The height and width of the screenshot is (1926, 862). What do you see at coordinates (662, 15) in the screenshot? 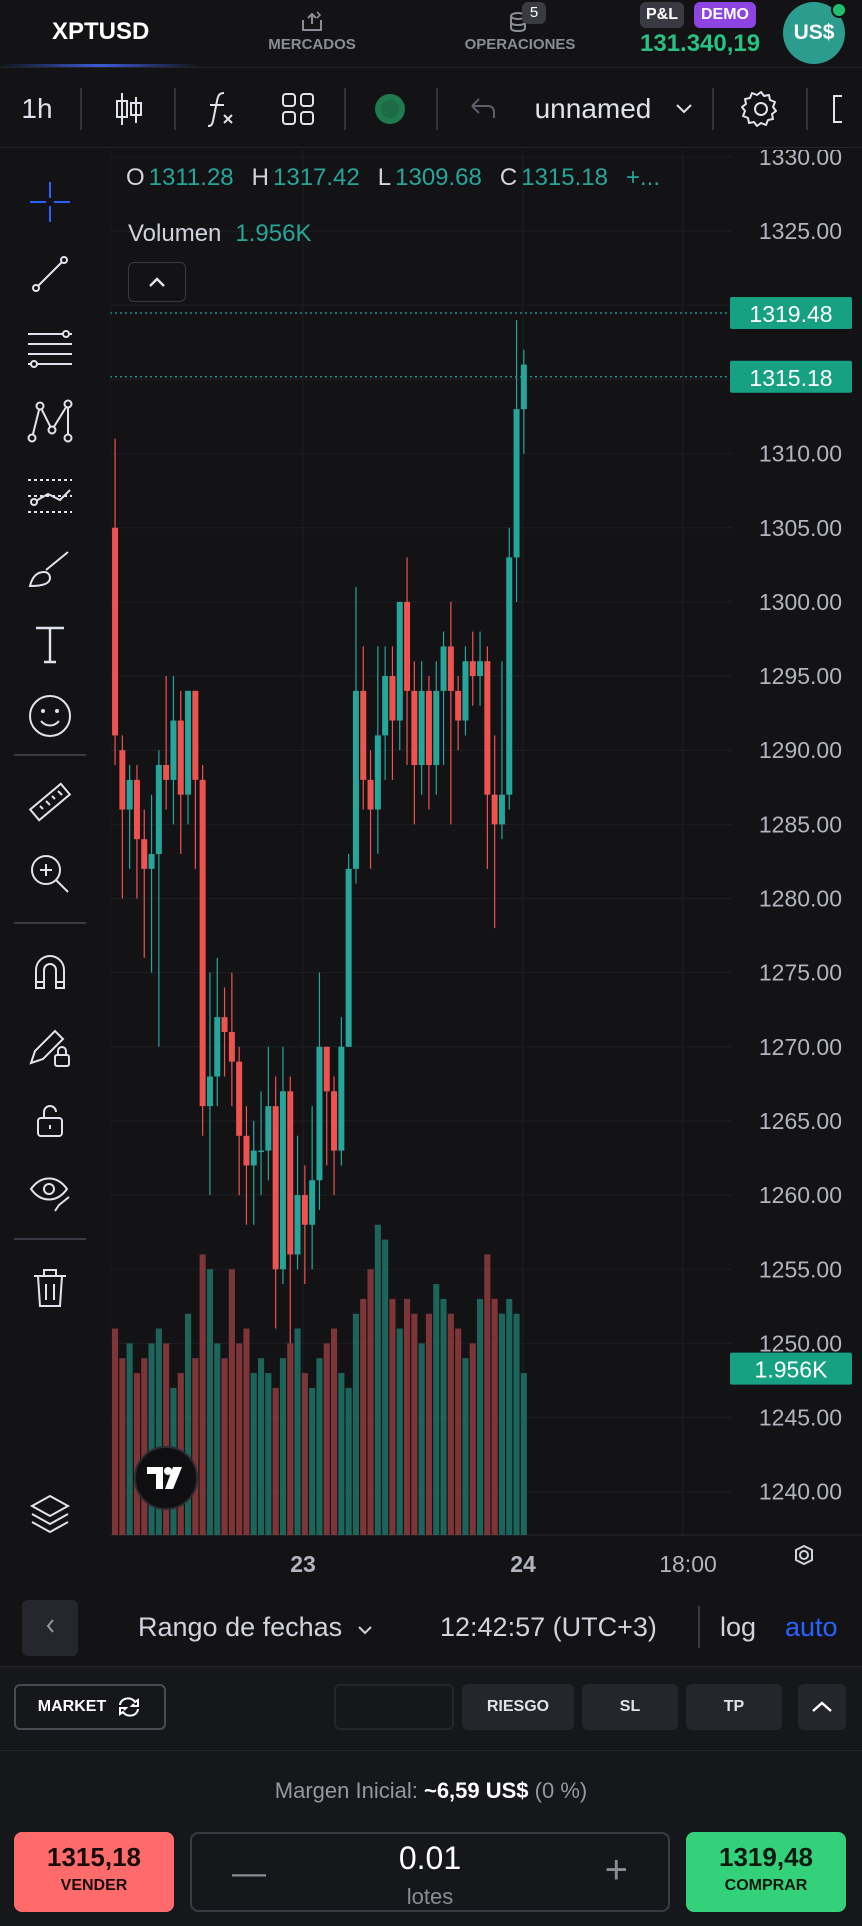
I see `pl-badge: P&L` at bounding box center [662, 15].